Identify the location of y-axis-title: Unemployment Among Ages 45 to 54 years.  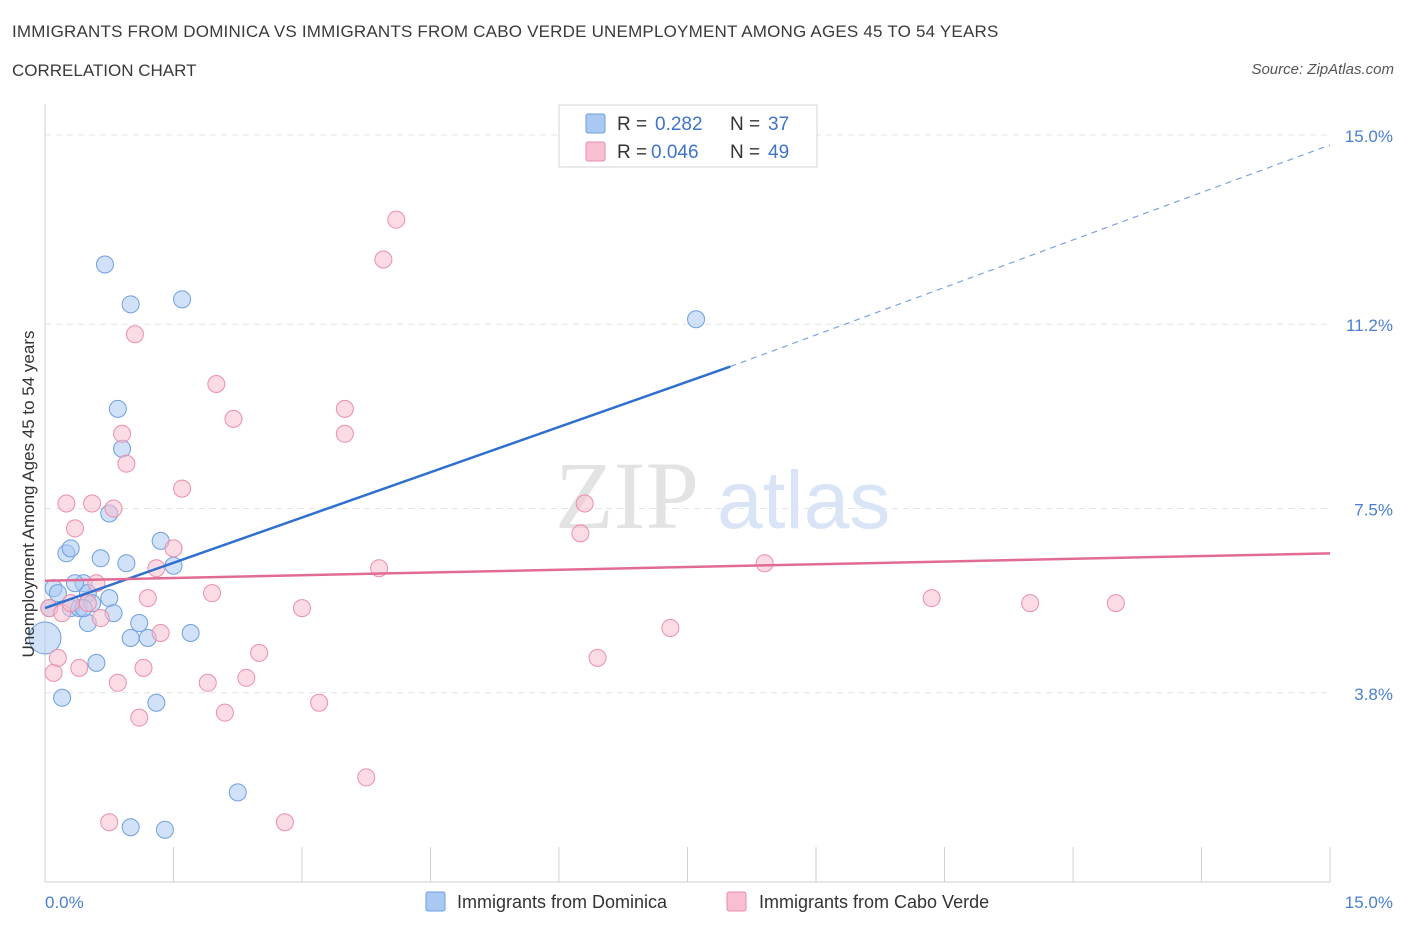
(28, 494).